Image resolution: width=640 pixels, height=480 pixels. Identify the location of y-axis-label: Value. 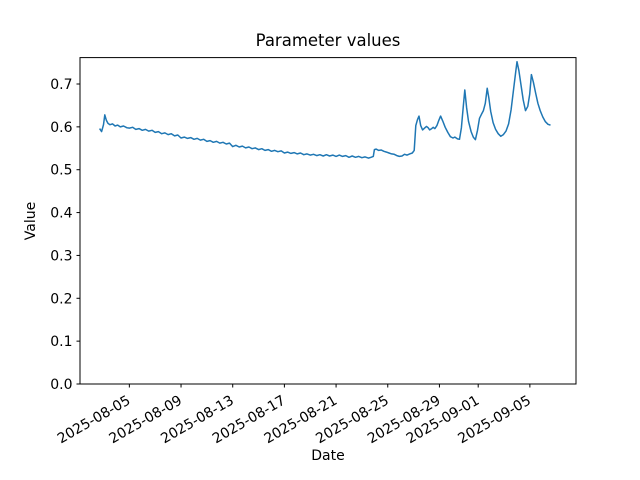
(31, 221).